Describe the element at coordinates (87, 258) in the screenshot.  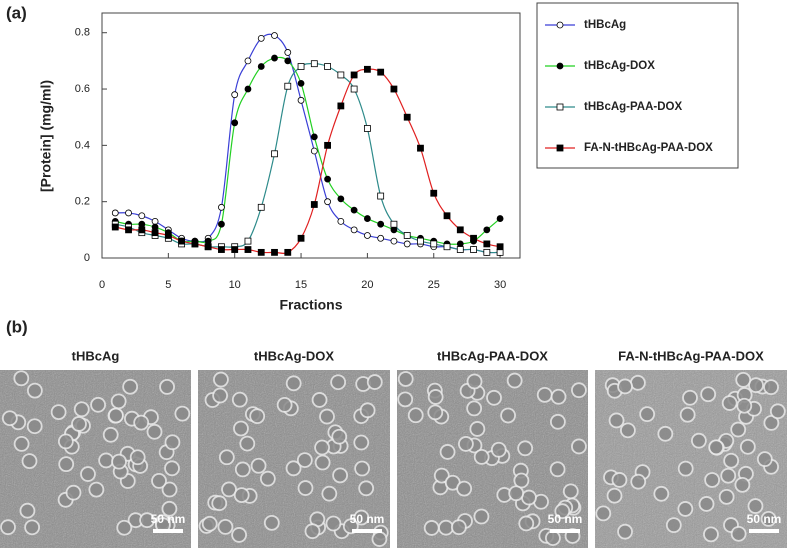
I see `y-tick-label: 0` at that location.